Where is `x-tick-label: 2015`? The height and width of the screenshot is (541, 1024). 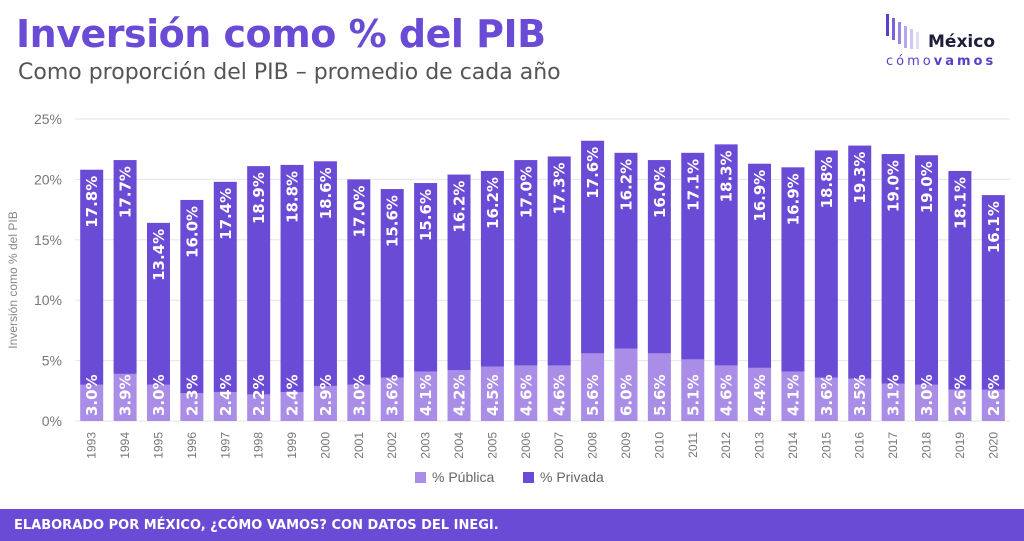 x-tick-label: 2015 is located at coordinates (826, 445).